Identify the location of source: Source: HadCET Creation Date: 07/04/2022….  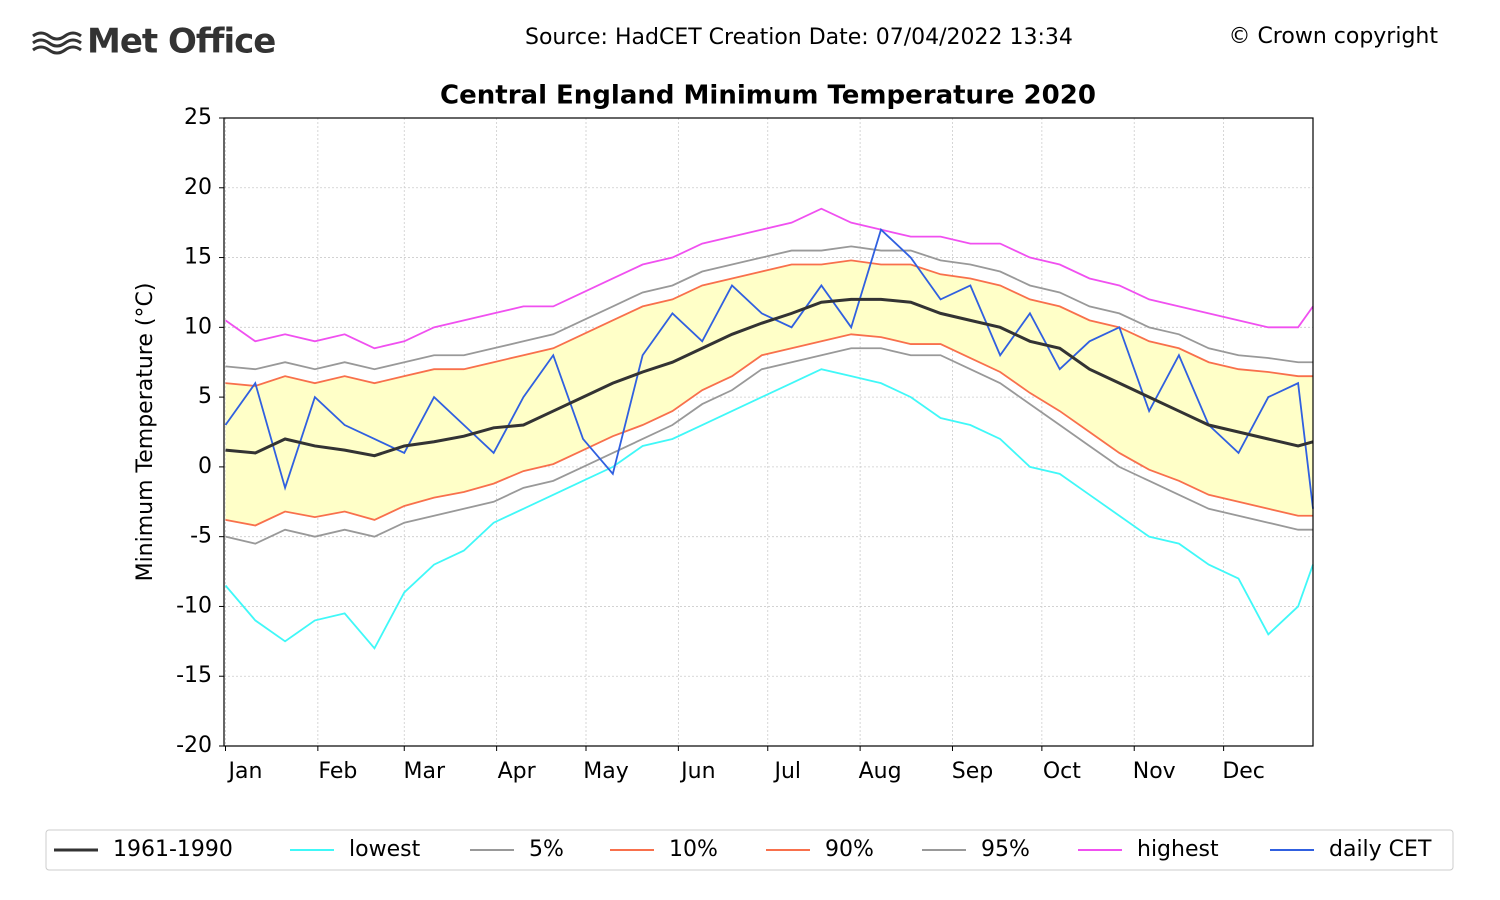
(799, 37).